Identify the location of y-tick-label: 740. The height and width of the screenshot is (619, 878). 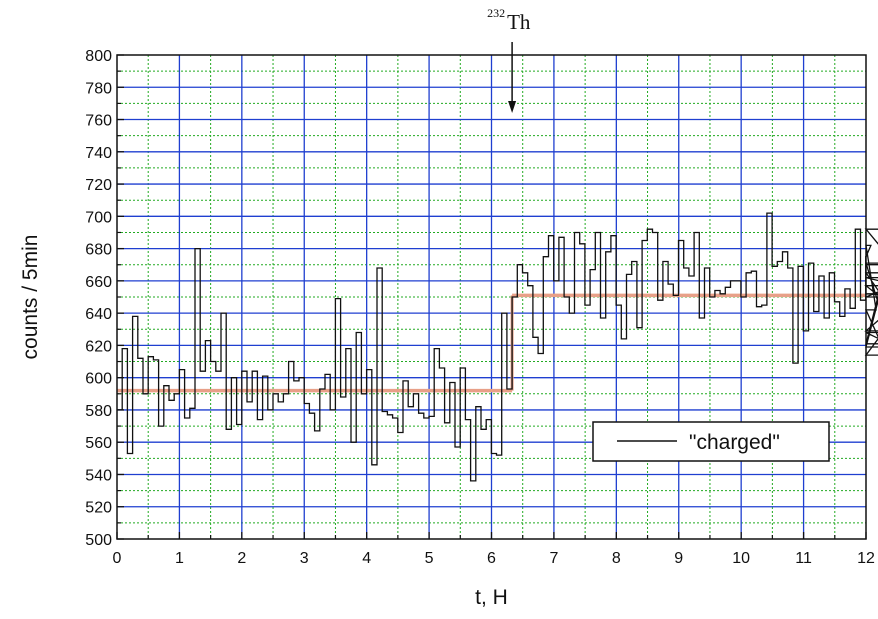
(98, 153).